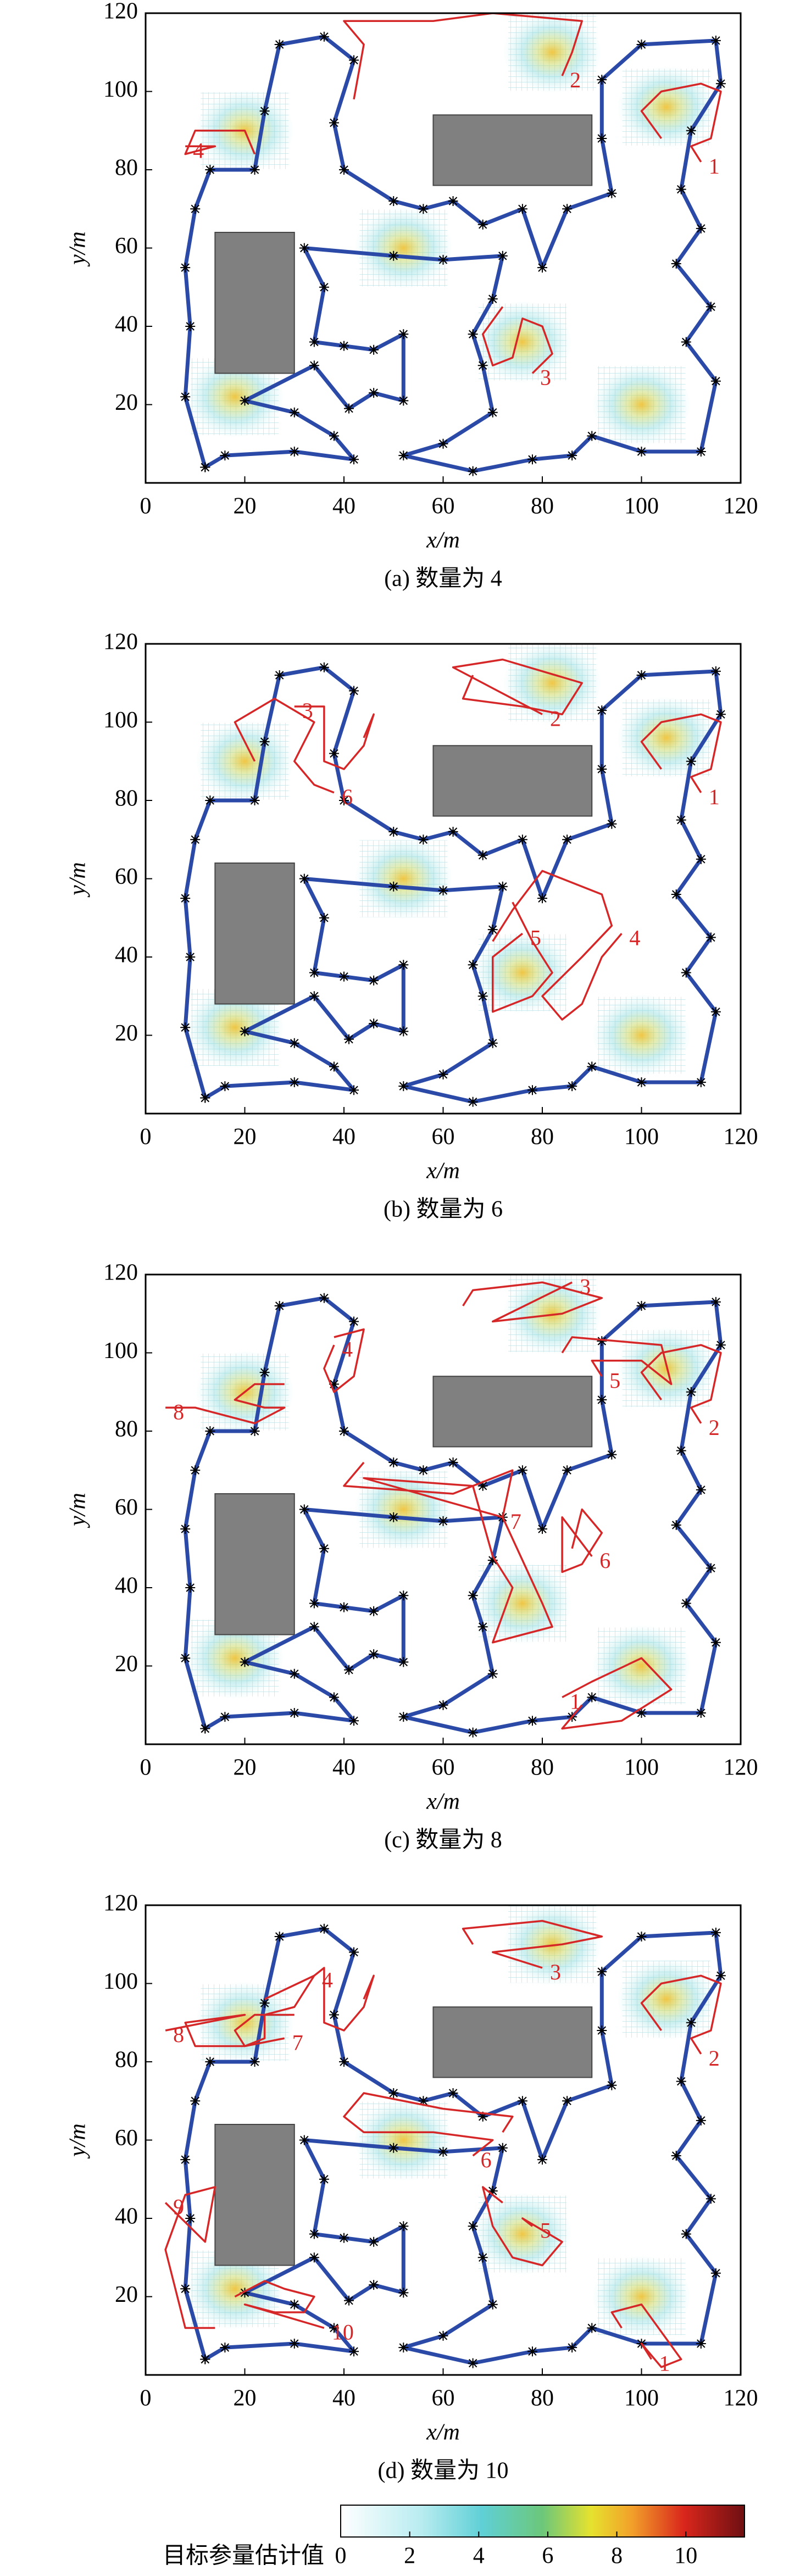 The height and width of the screenshot is (2576, 811). Describe the element at coordinates (443, 1841) in the screenshot. I see `subplot-caption: (c) 数量为 8` at that location.